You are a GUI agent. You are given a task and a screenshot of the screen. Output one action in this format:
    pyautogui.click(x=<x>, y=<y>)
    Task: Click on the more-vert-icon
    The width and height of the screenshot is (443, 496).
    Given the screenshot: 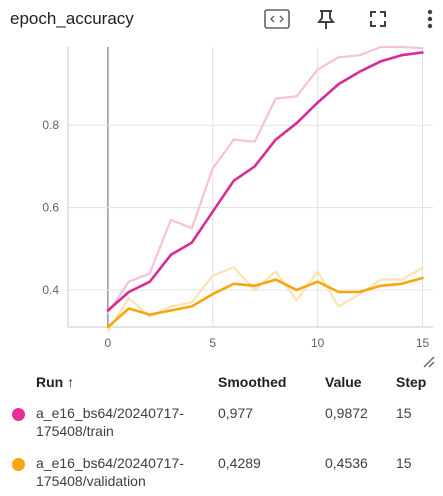 What is the action you would take?
    pyautogui.click(x=429, y=19)
    